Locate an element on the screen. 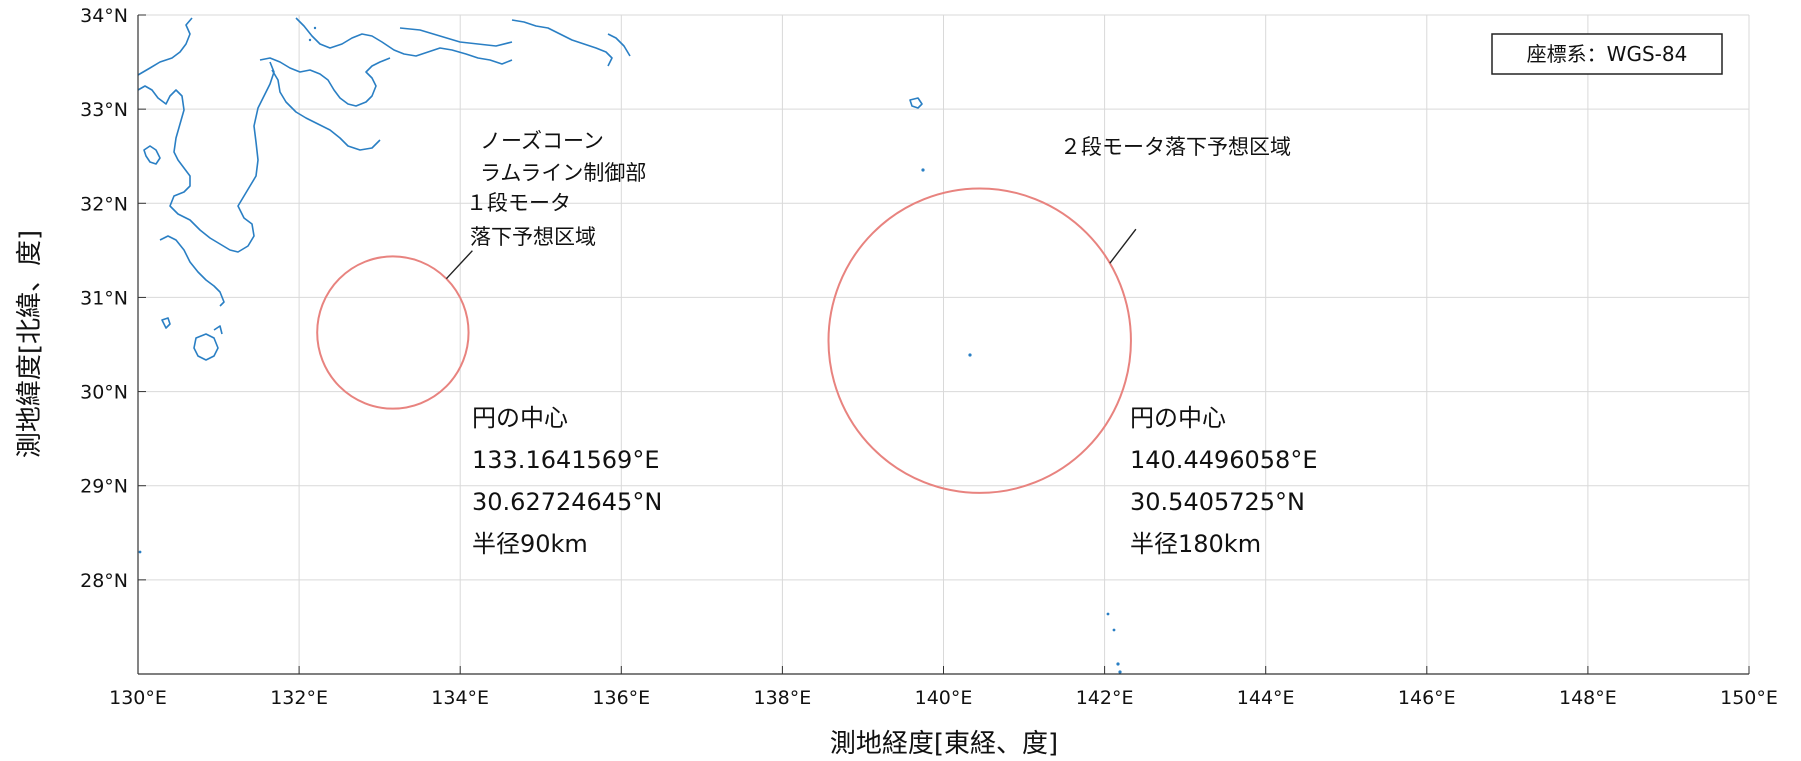  coordinate-system-box is located at coordinates (1607, 54).